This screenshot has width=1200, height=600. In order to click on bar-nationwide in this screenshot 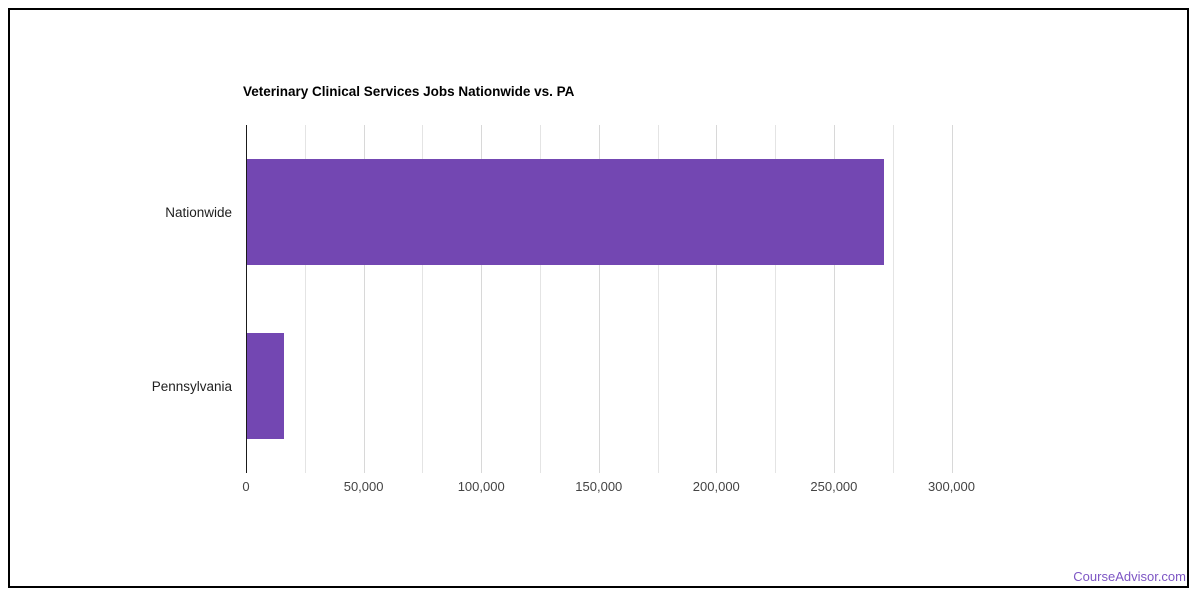, I will do `click(566, 212)`.